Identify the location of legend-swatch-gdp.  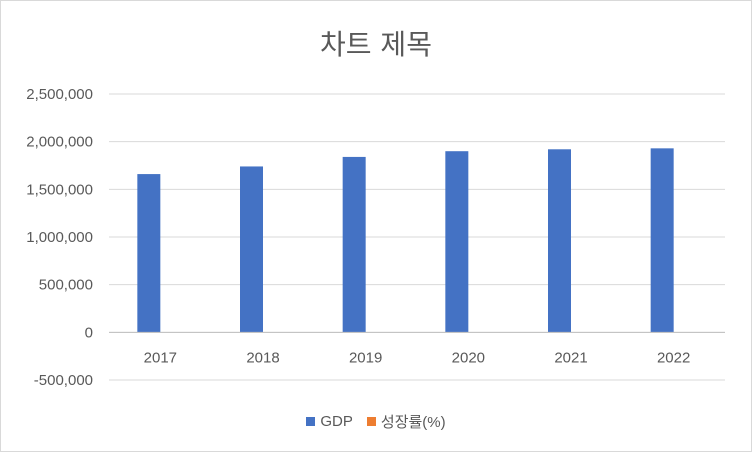
(311, 421).